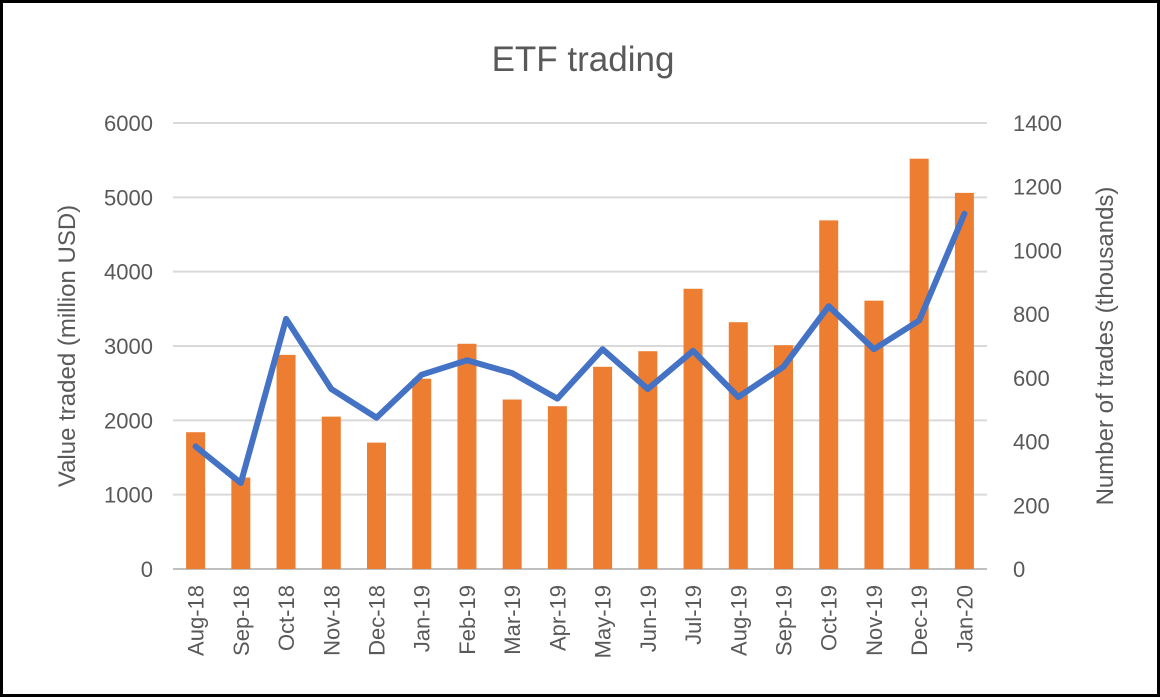  I want to click on x-tick-label: Aug-18, so click(196, 620).